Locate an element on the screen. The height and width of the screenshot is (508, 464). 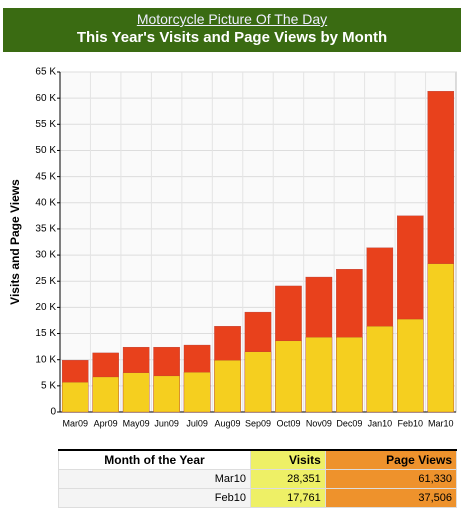
y-tick-label: 25 K is located at coordinates (45, 281).